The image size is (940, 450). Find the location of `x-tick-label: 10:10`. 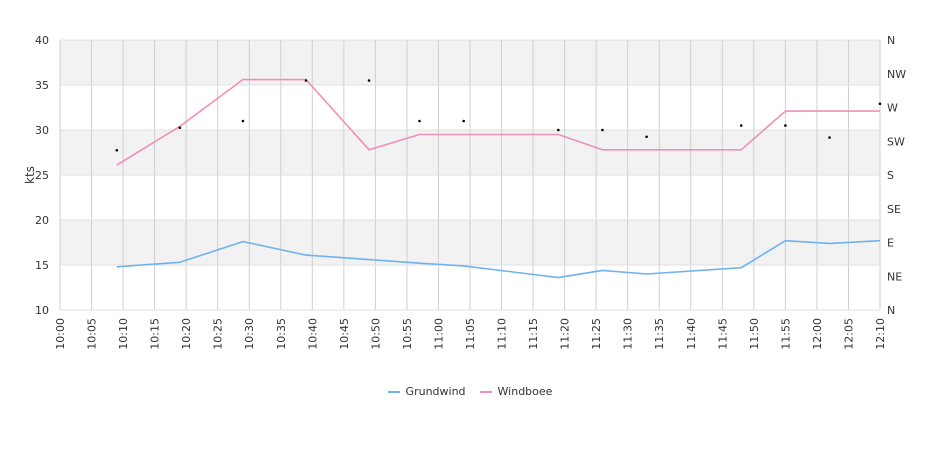

x-tick-label: 10:10 is located at coordinates (123, 334).